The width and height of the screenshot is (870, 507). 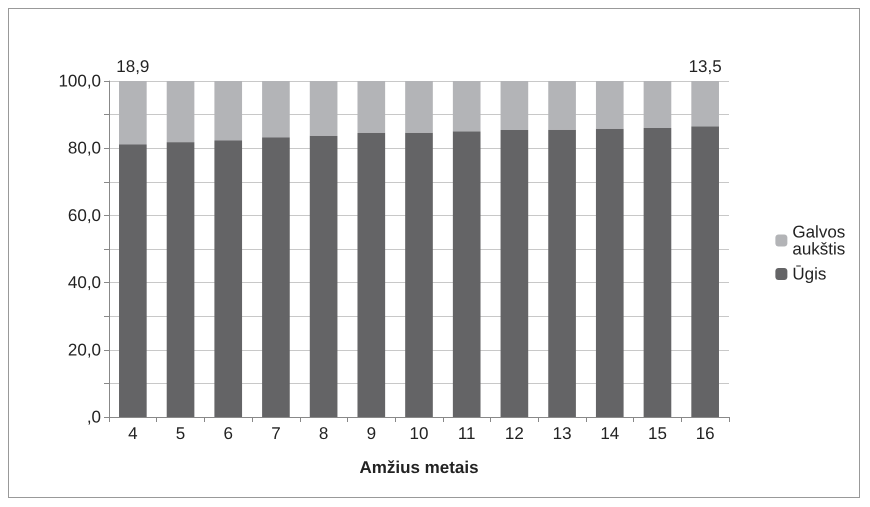 What do you see at coordinates (323, 433) in the screenshot?
I see `x-tick-label: 8` at bounding box center [323, 433].